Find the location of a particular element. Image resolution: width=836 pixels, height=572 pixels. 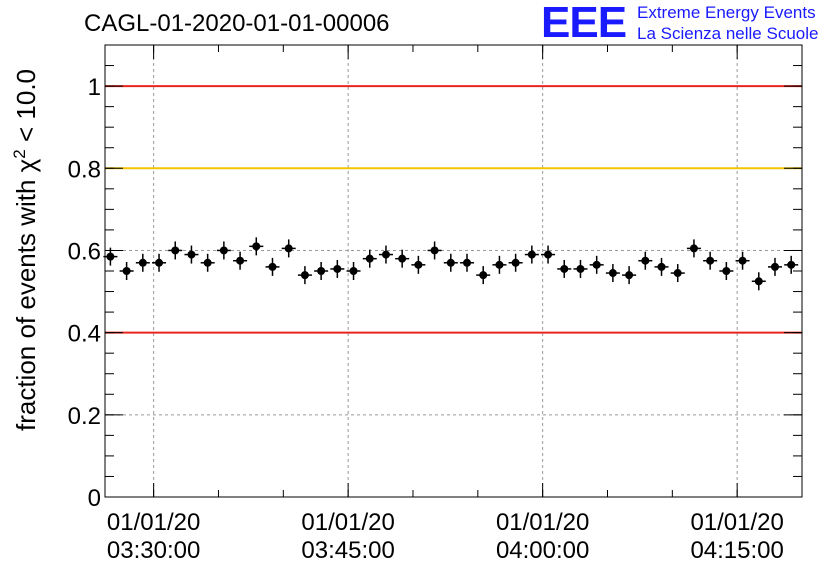

x-tick-label-time: 03:45:00 is located at coordinates (347, 550).